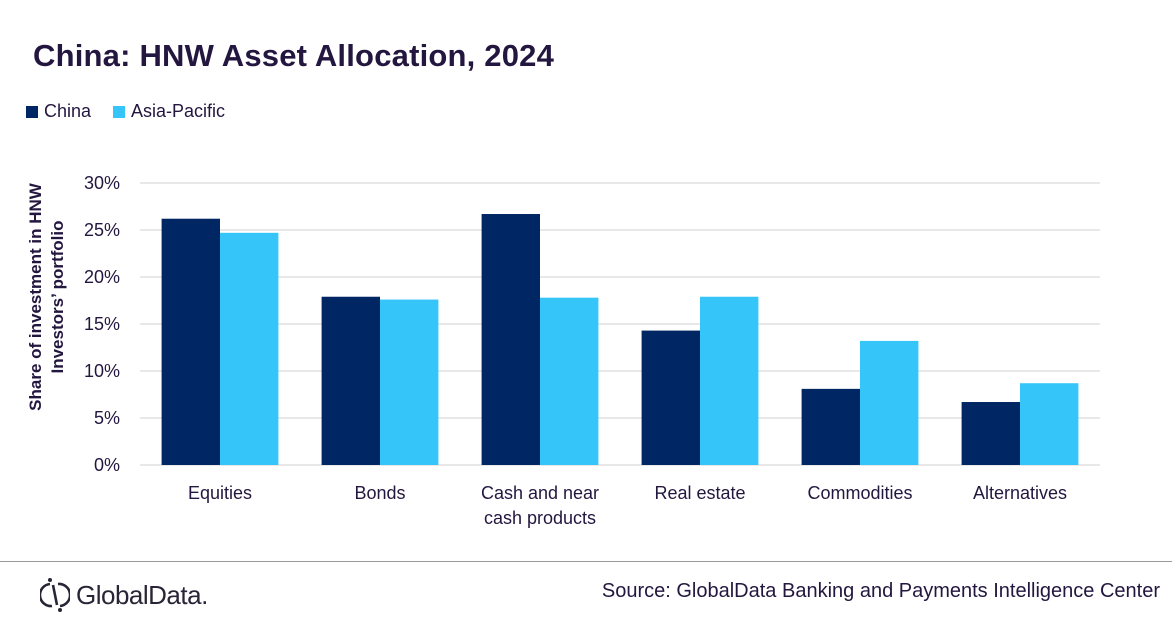 Image resolution: width=1172 pixels, height=628 pixels. Describe the element at coordinates (569, 381) in the screenshot. I see `bar-asia-pacific-cash-and-near-cash-products` at that location.